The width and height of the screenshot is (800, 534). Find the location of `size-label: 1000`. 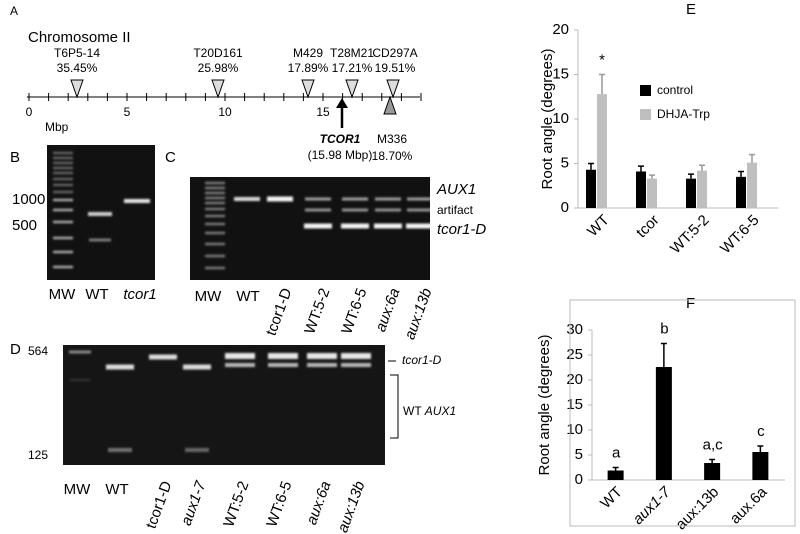

size-label: 1000 is located at coordinates (28, 199).